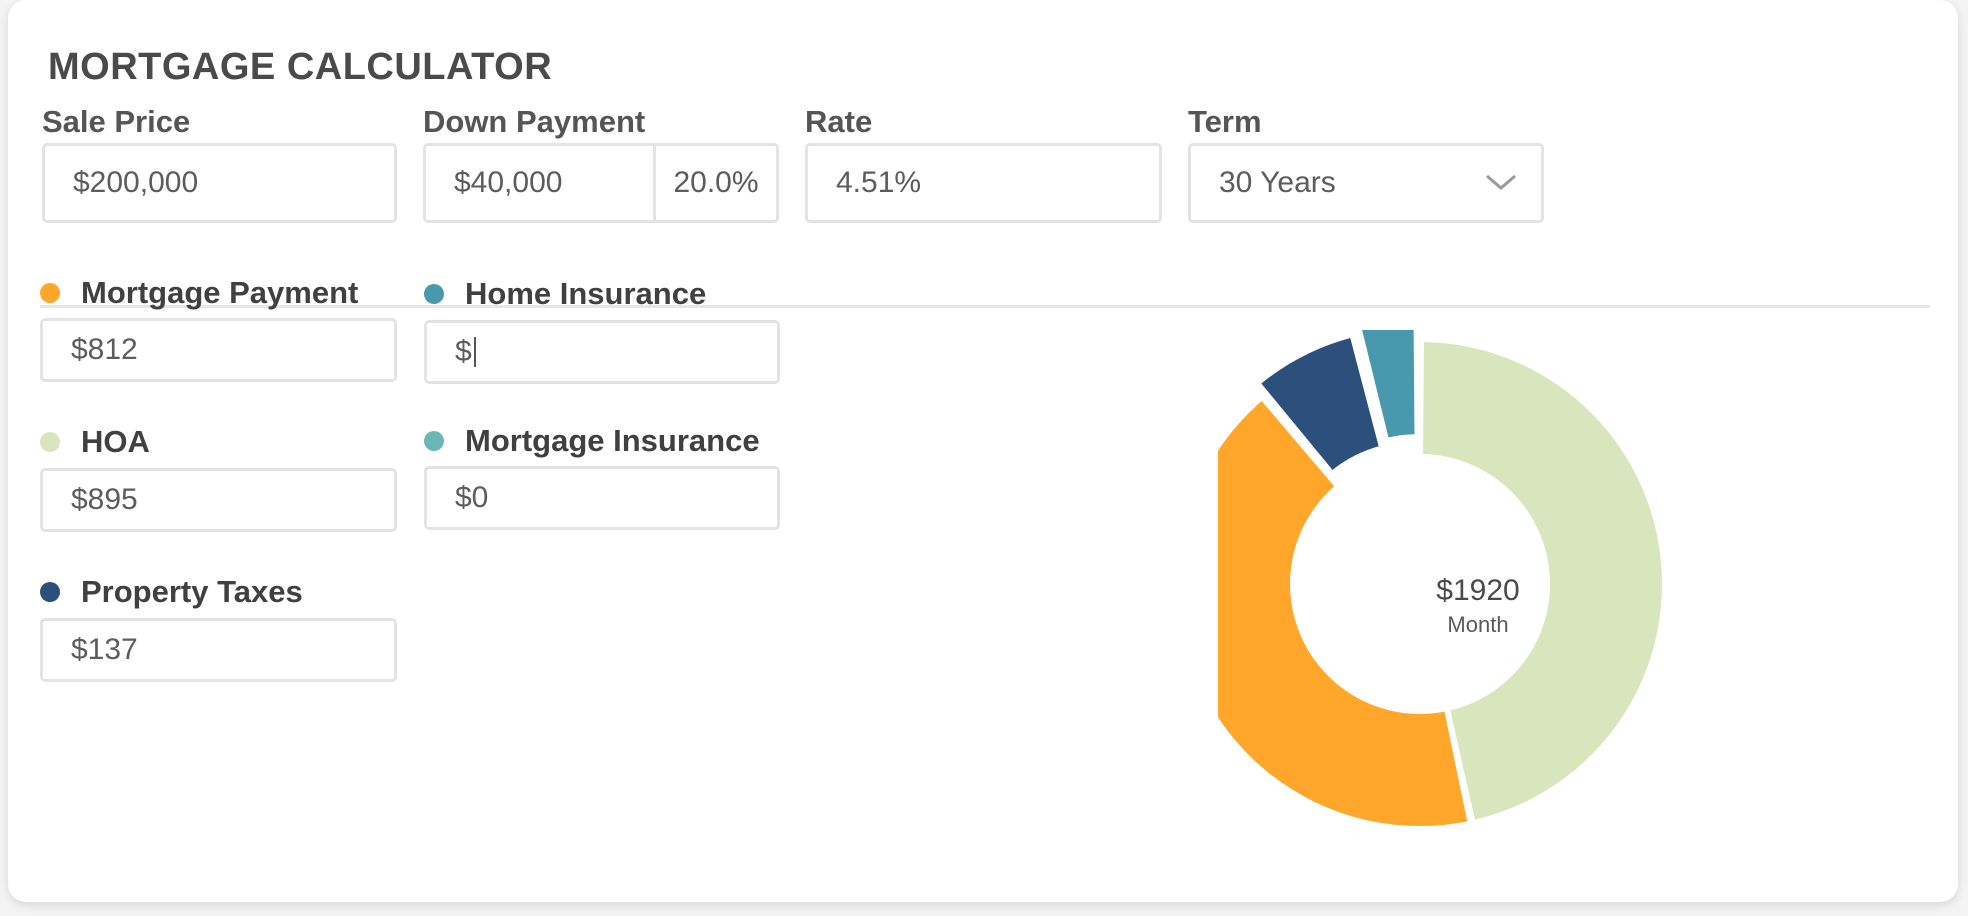 The height and width of the screenshot is (916, 1968). What do you see at coordinates (1225, 121) in the screenshot?
I see `term-label: Term` at bounding box center [1225, 121].